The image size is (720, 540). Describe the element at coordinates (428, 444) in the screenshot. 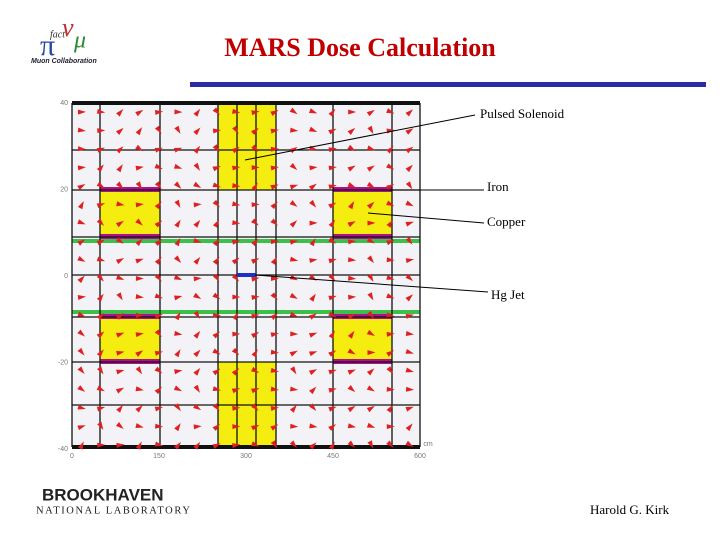

I see `x-unit: cm` at that location.